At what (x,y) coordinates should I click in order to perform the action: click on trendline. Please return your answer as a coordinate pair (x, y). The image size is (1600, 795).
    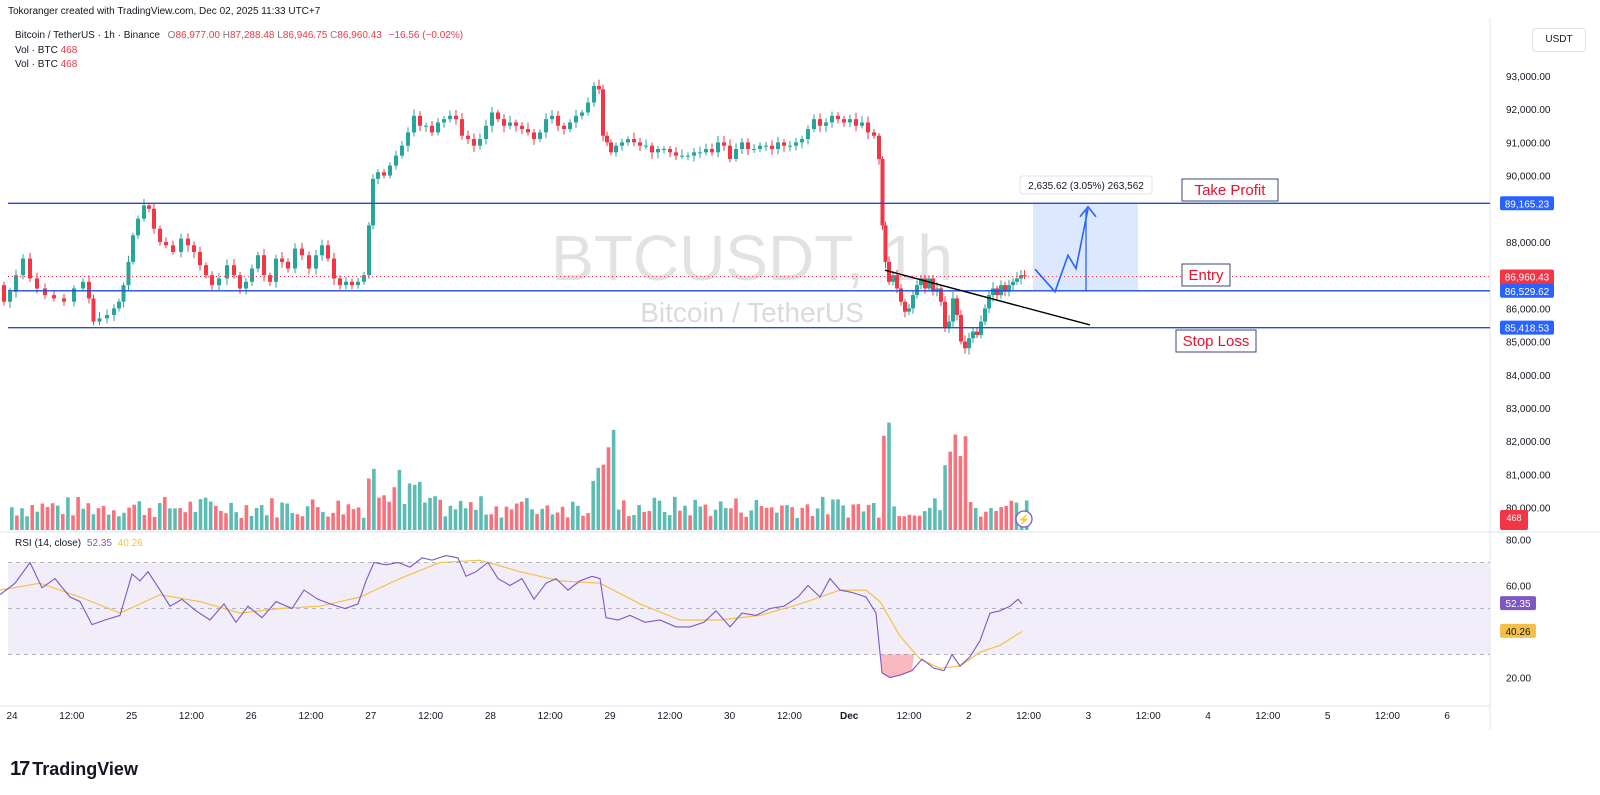
    Looking at the image, I should click on (987, 297).